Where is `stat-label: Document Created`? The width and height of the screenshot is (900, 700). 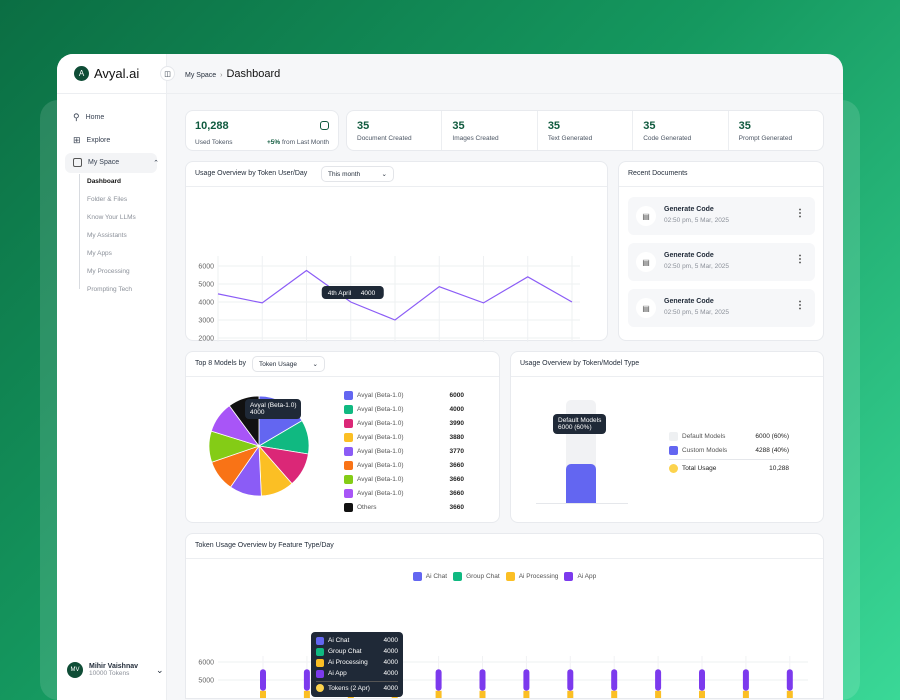 stat-label: Document Created is located at coordinates (384, 138).